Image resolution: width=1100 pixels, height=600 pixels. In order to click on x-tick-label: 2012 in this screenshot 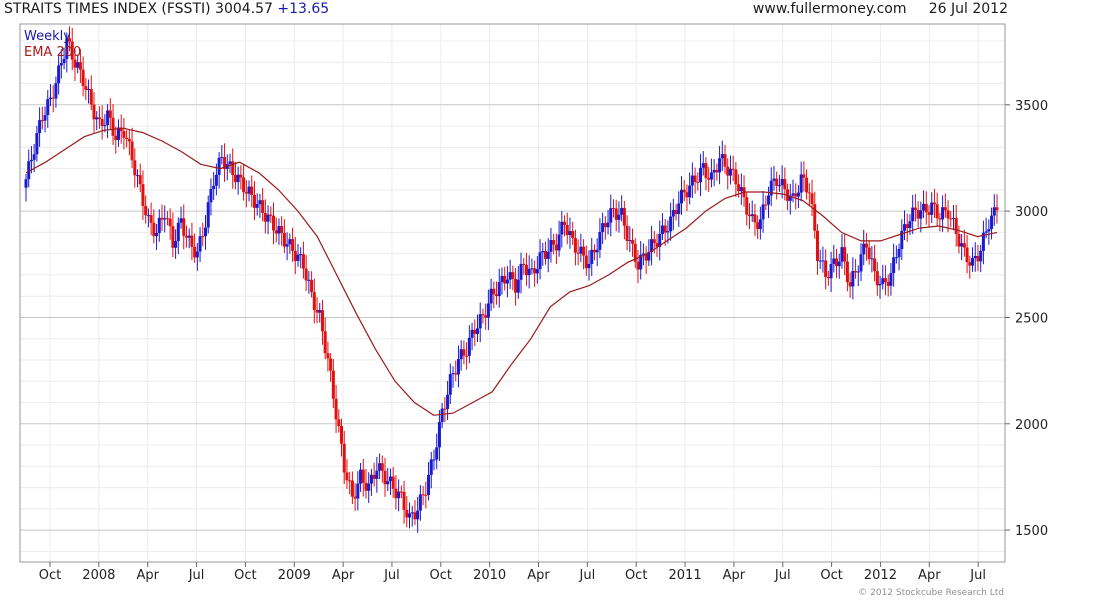, I will do `click(880, 575)`.